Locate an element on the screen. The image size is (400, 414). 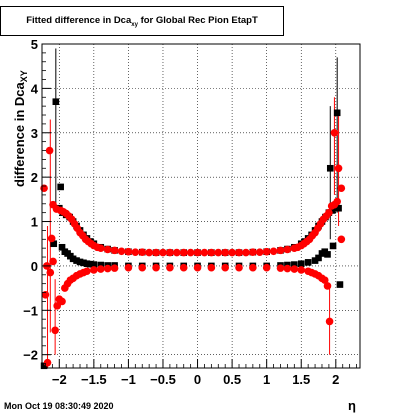
y-tick-label: 0 is located at coordinates (34, 266).